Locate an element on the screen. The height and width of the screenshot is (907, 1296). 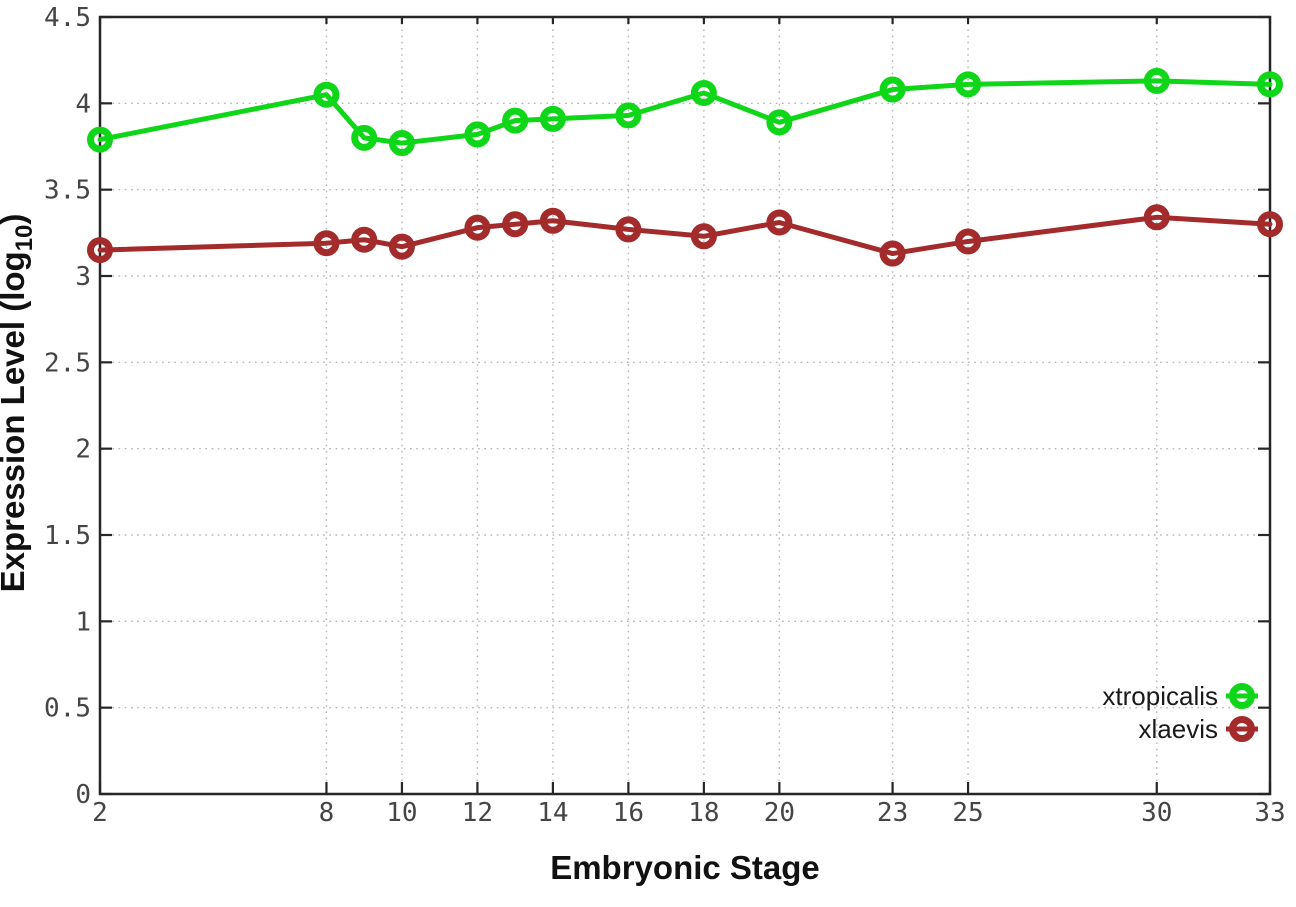
x-tick-label: 16 is located at coordinates (628, 813).